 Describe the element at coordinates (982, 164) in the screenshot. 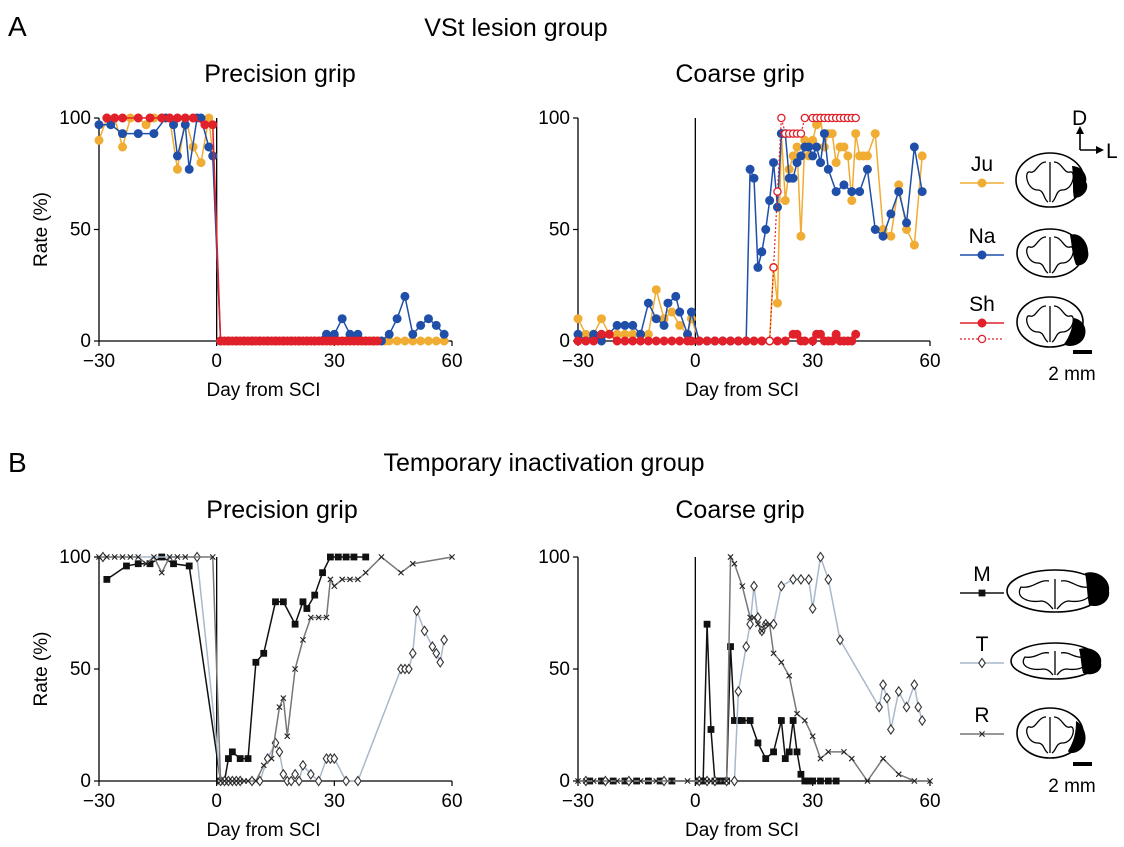

I see `legend-label: Ju` at that location.